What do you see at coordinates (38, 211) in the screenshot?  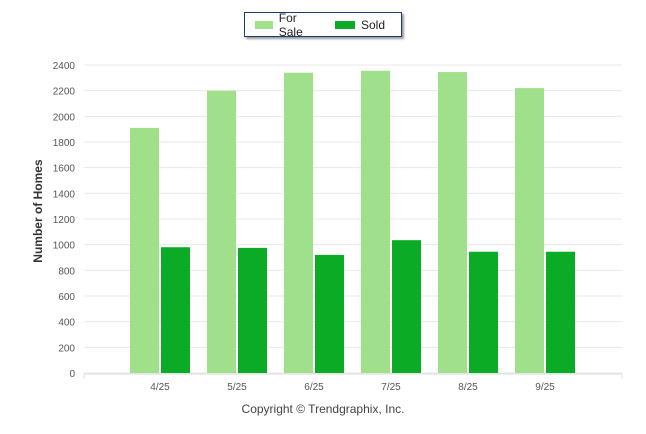 I see `y-axis-label: Number of Homes` at bounding box center [38, 211].